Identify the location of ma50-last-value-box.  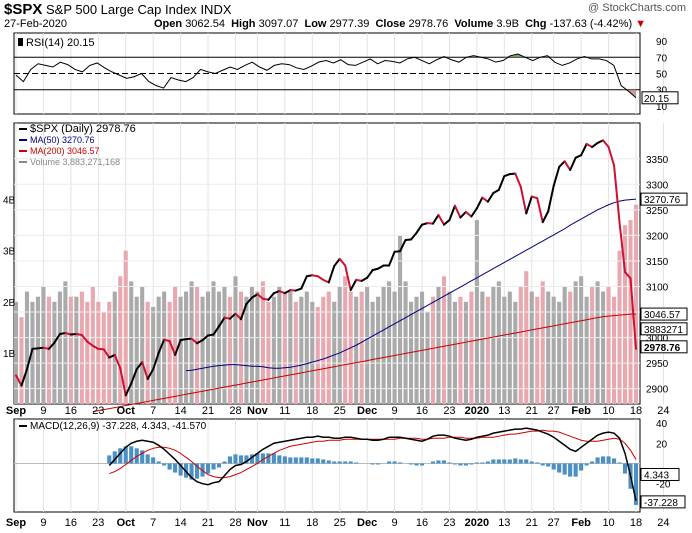
(664, 199).